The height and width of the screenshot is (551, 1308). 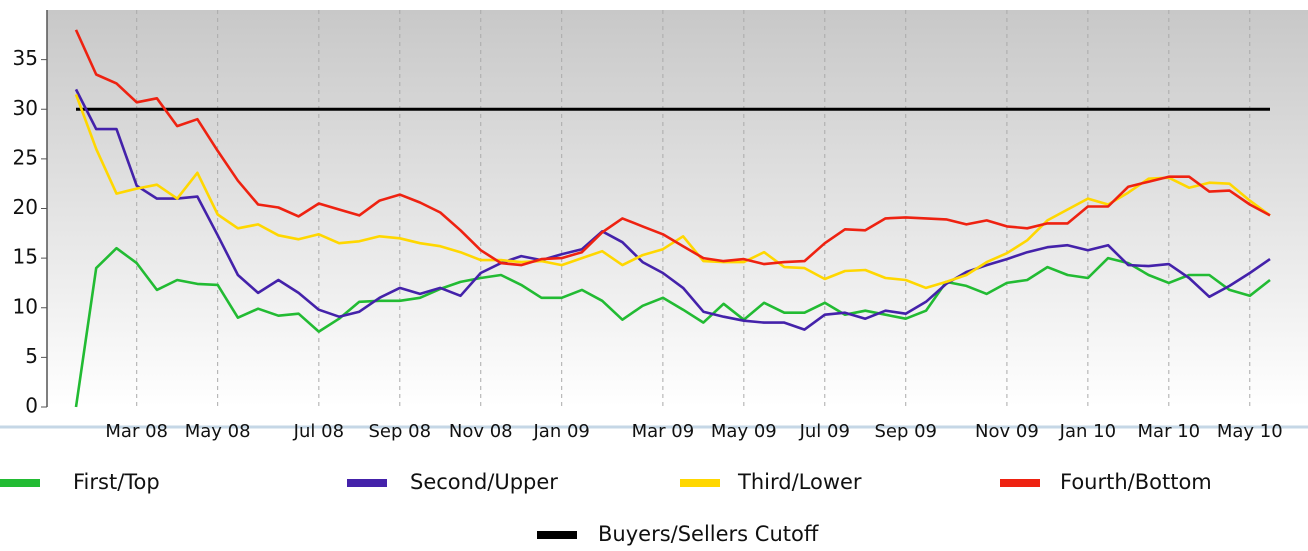 What do you see at coordinates (1250, 431) in the screenshot?
I see `x-tick-label: May 10` at bounding box center [1250, 431].